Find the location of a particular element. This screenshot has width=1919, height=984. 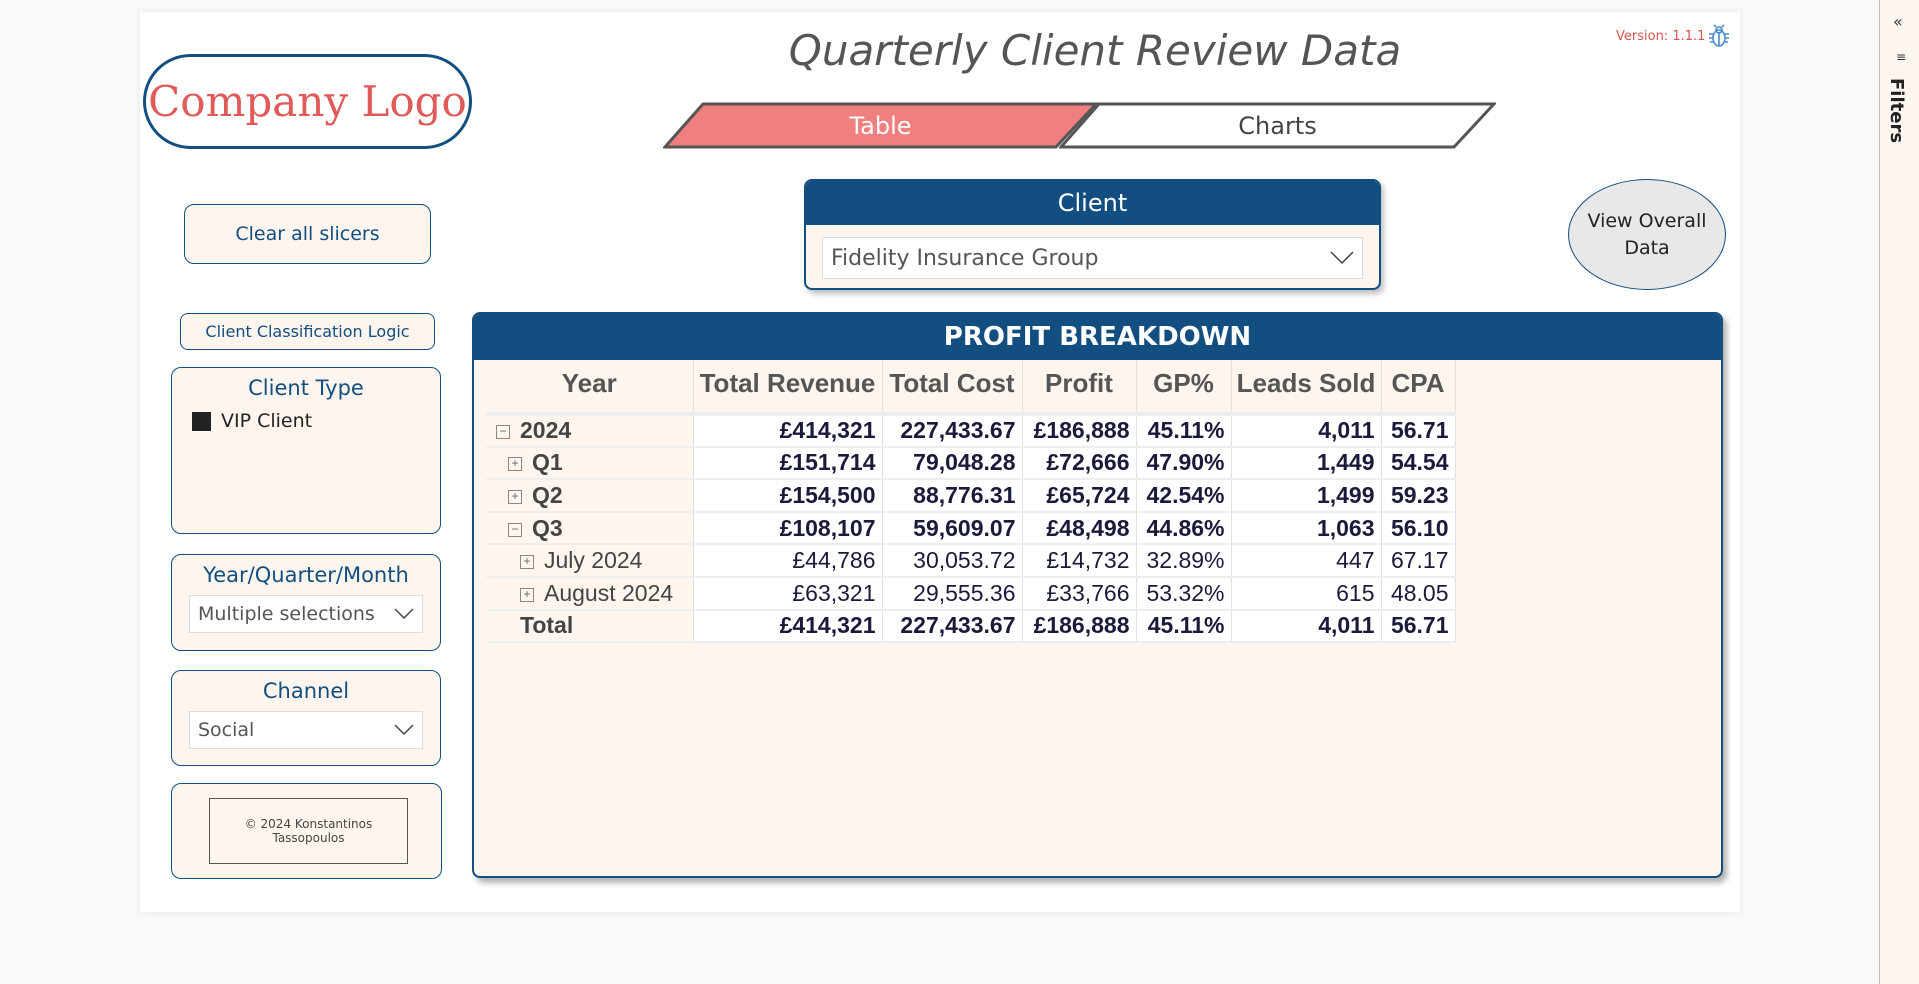

row-header: + August 2024 is located at coordinates (590, 593).